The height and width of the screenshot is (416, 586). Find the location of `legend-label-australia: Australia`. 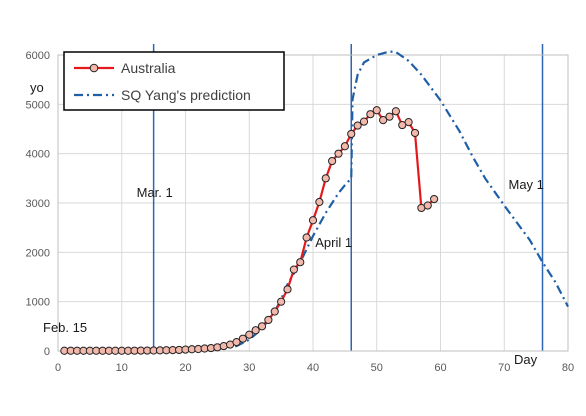

legend-label-australia: Australia is located at coordinates (148, 68).